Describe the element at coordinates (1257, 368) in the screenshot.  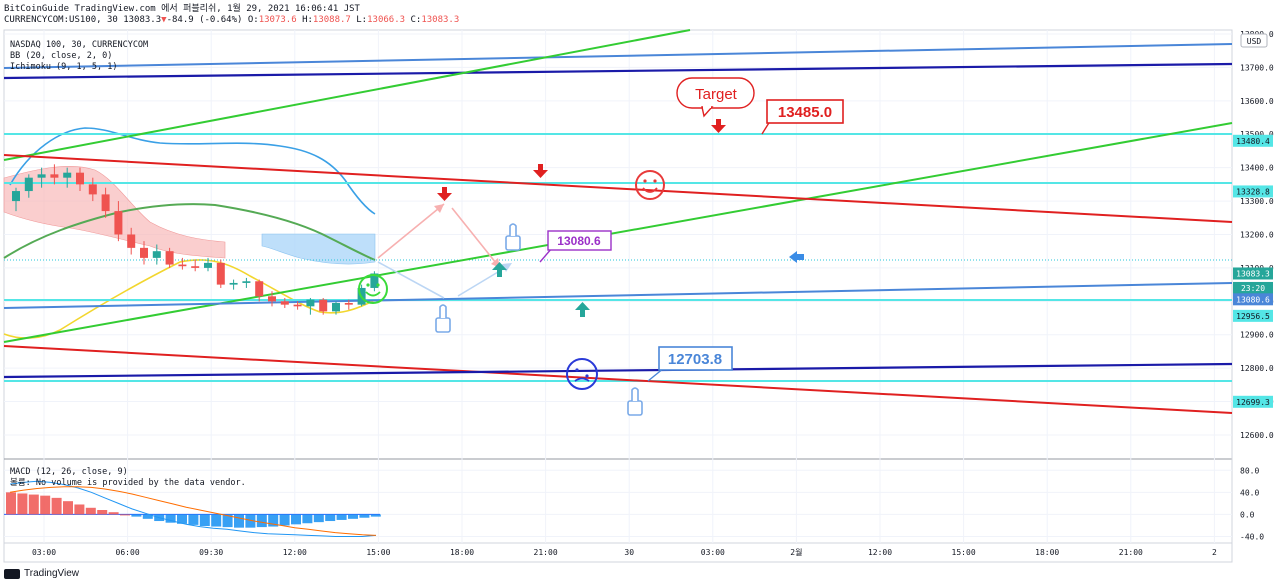
I see `price-tick-label: 12800.0` at that location.